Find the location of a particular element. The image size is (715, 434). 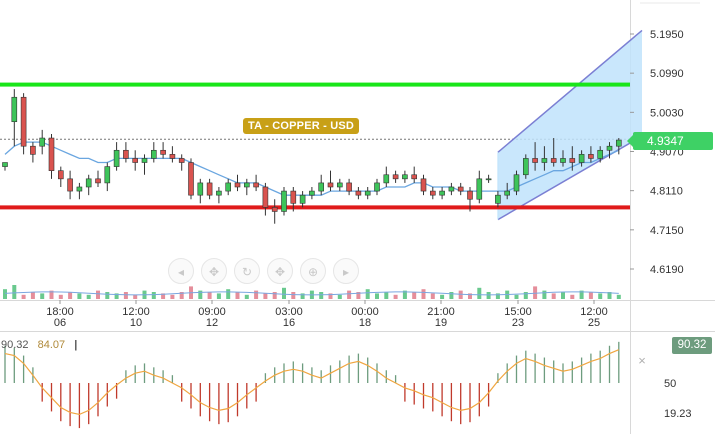

date-tick-label: 19 is located at coordinates (441, 323).